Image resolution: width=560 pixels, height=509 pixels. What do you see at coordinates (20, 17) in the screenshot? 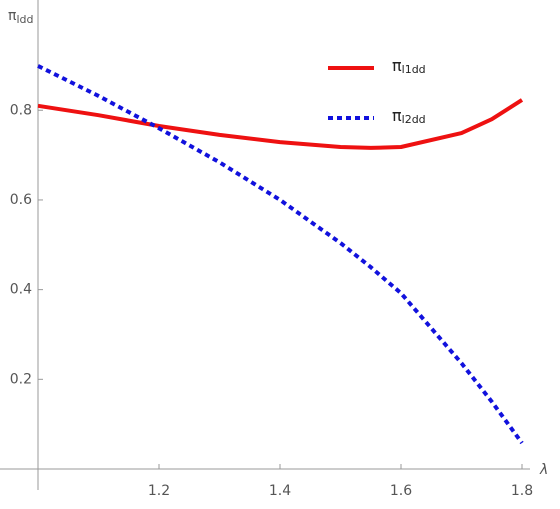
I see `y-axis-label: πldd` at bounding box center [20, 17].